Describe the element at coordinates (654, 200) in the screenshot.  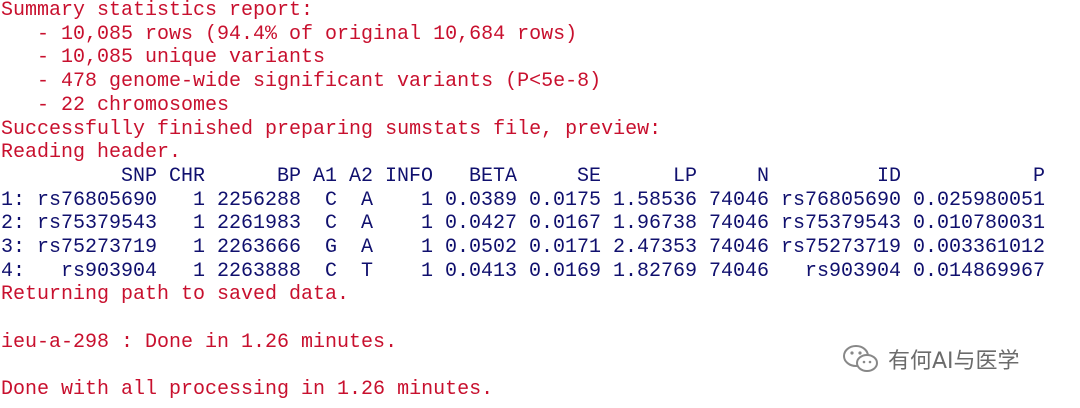
I see `table-cell: 1.58536` at that location.